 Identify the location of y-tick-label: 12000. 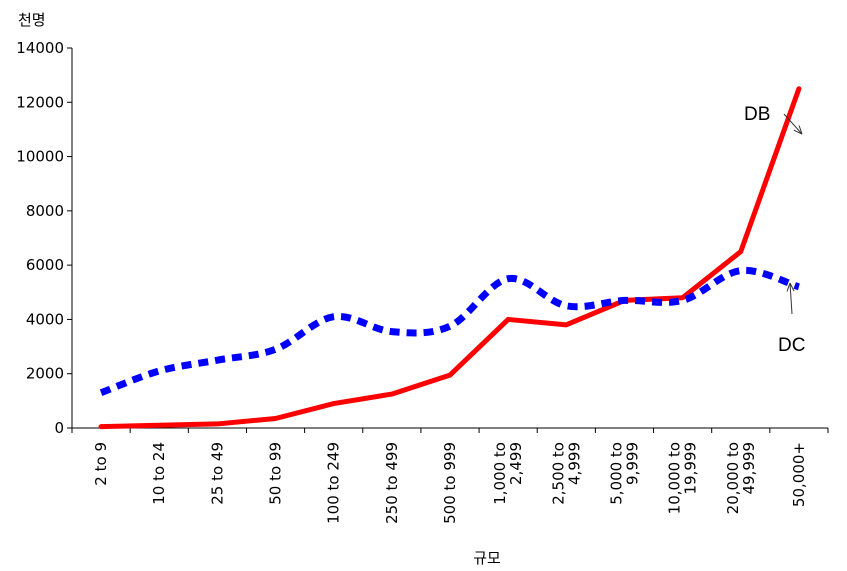
(40, 102).